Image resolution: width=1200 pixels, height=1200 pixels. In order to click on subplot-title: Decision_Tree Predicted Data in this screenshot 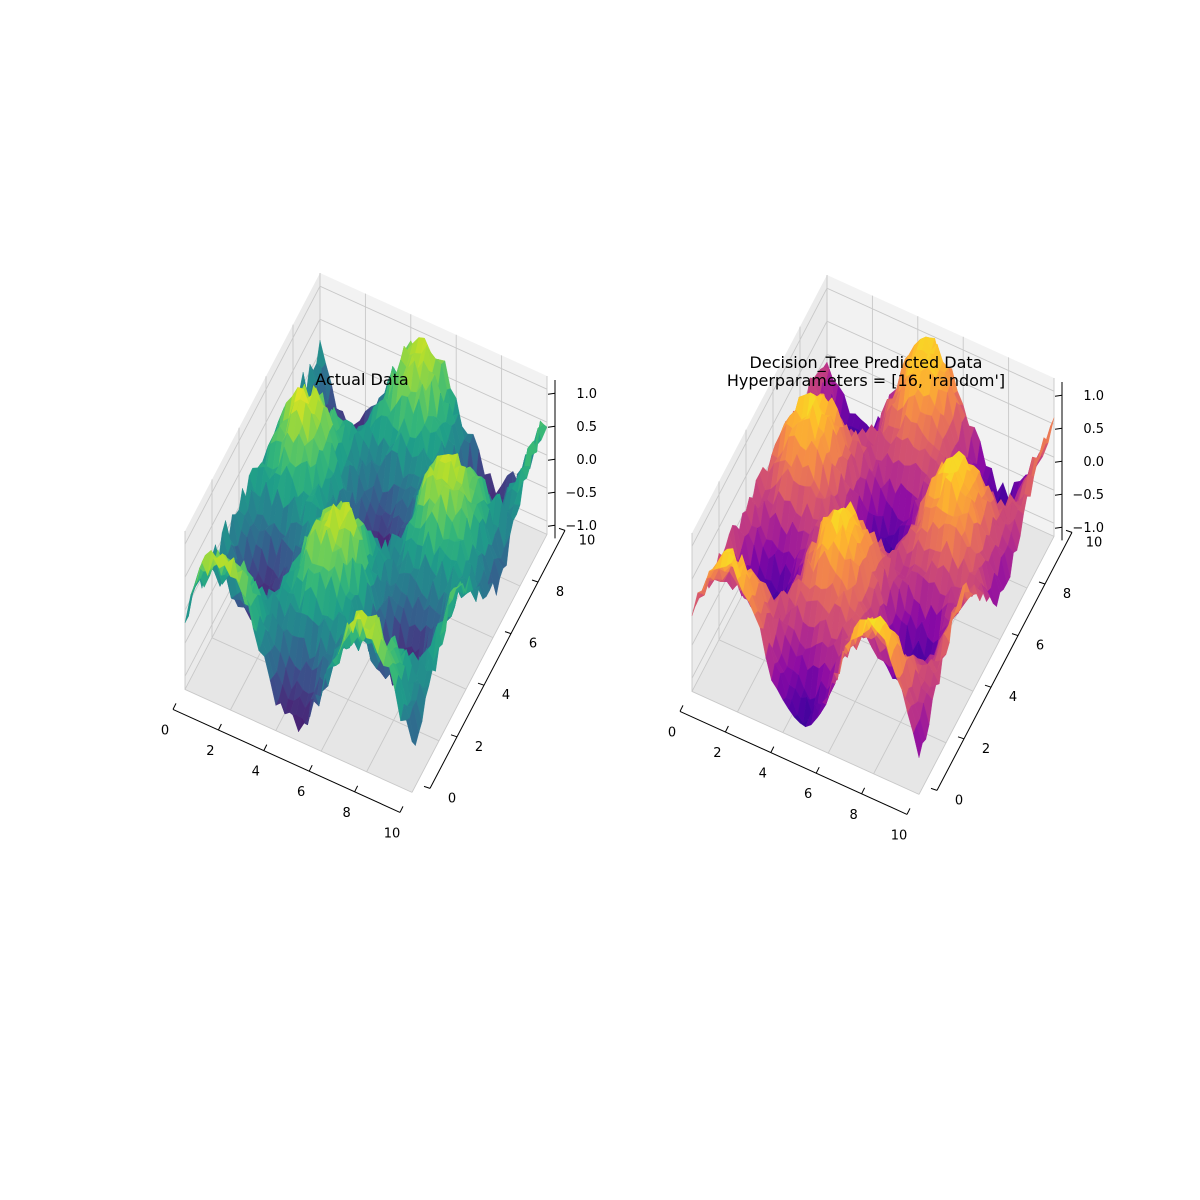, I will do `click(866, 363)`.